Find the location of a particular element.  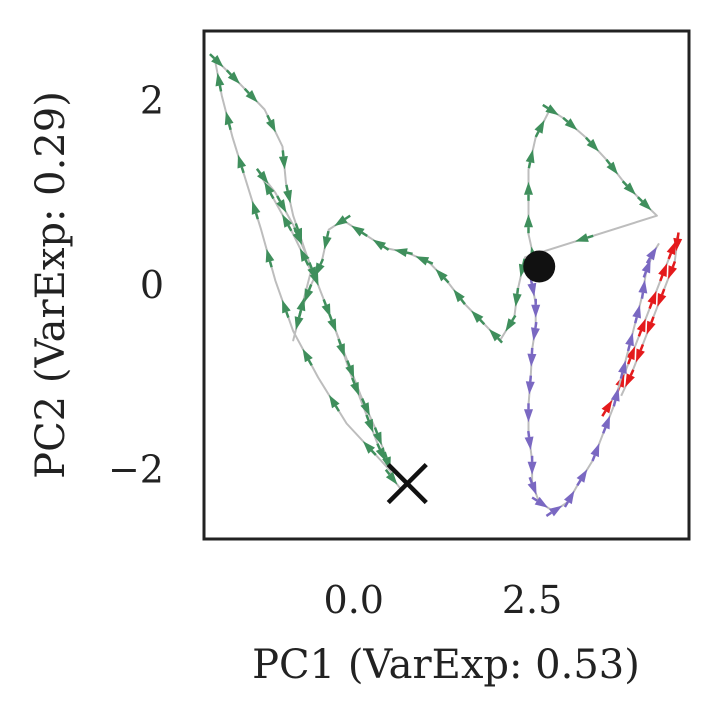

x-tick-label: 2.5 is located at coordinates (532, 600).